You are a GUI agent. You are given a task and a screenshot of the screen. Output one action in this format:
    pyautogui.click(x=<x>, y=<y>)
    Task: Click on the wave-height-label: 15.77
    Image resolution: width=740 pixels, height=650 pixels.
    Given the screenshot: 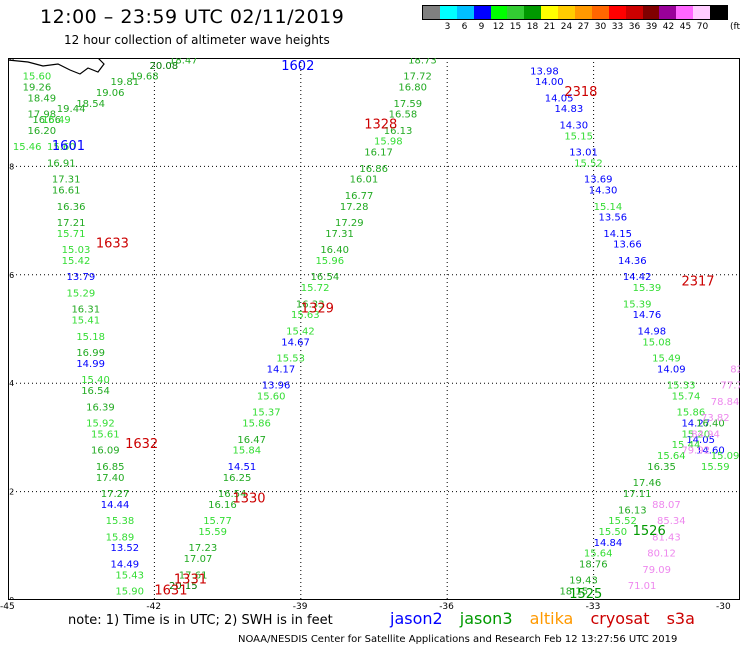 What is the action you would take?
    pyautogui.click(x=217, y=521)
    